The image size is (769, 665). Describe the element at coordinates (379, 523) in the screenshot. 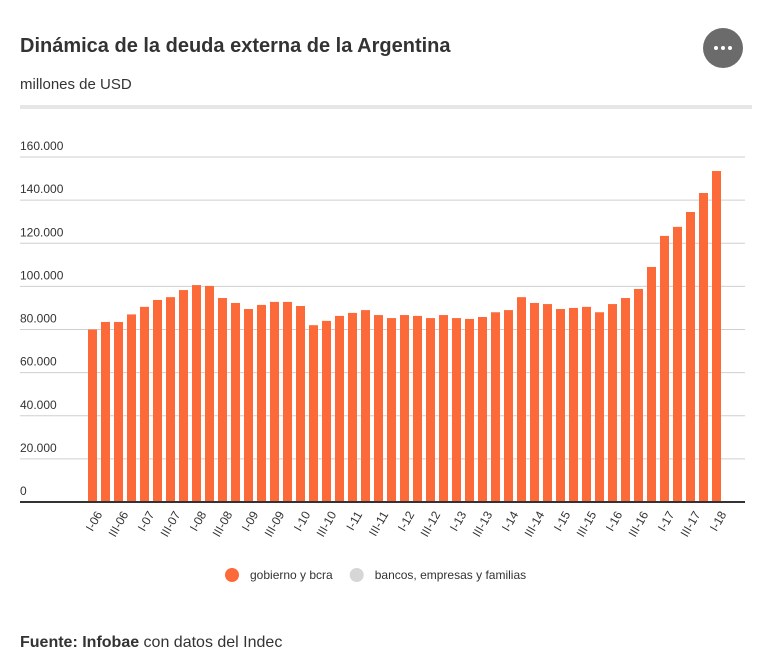

I see `x-tick-label: III-11` at that location.